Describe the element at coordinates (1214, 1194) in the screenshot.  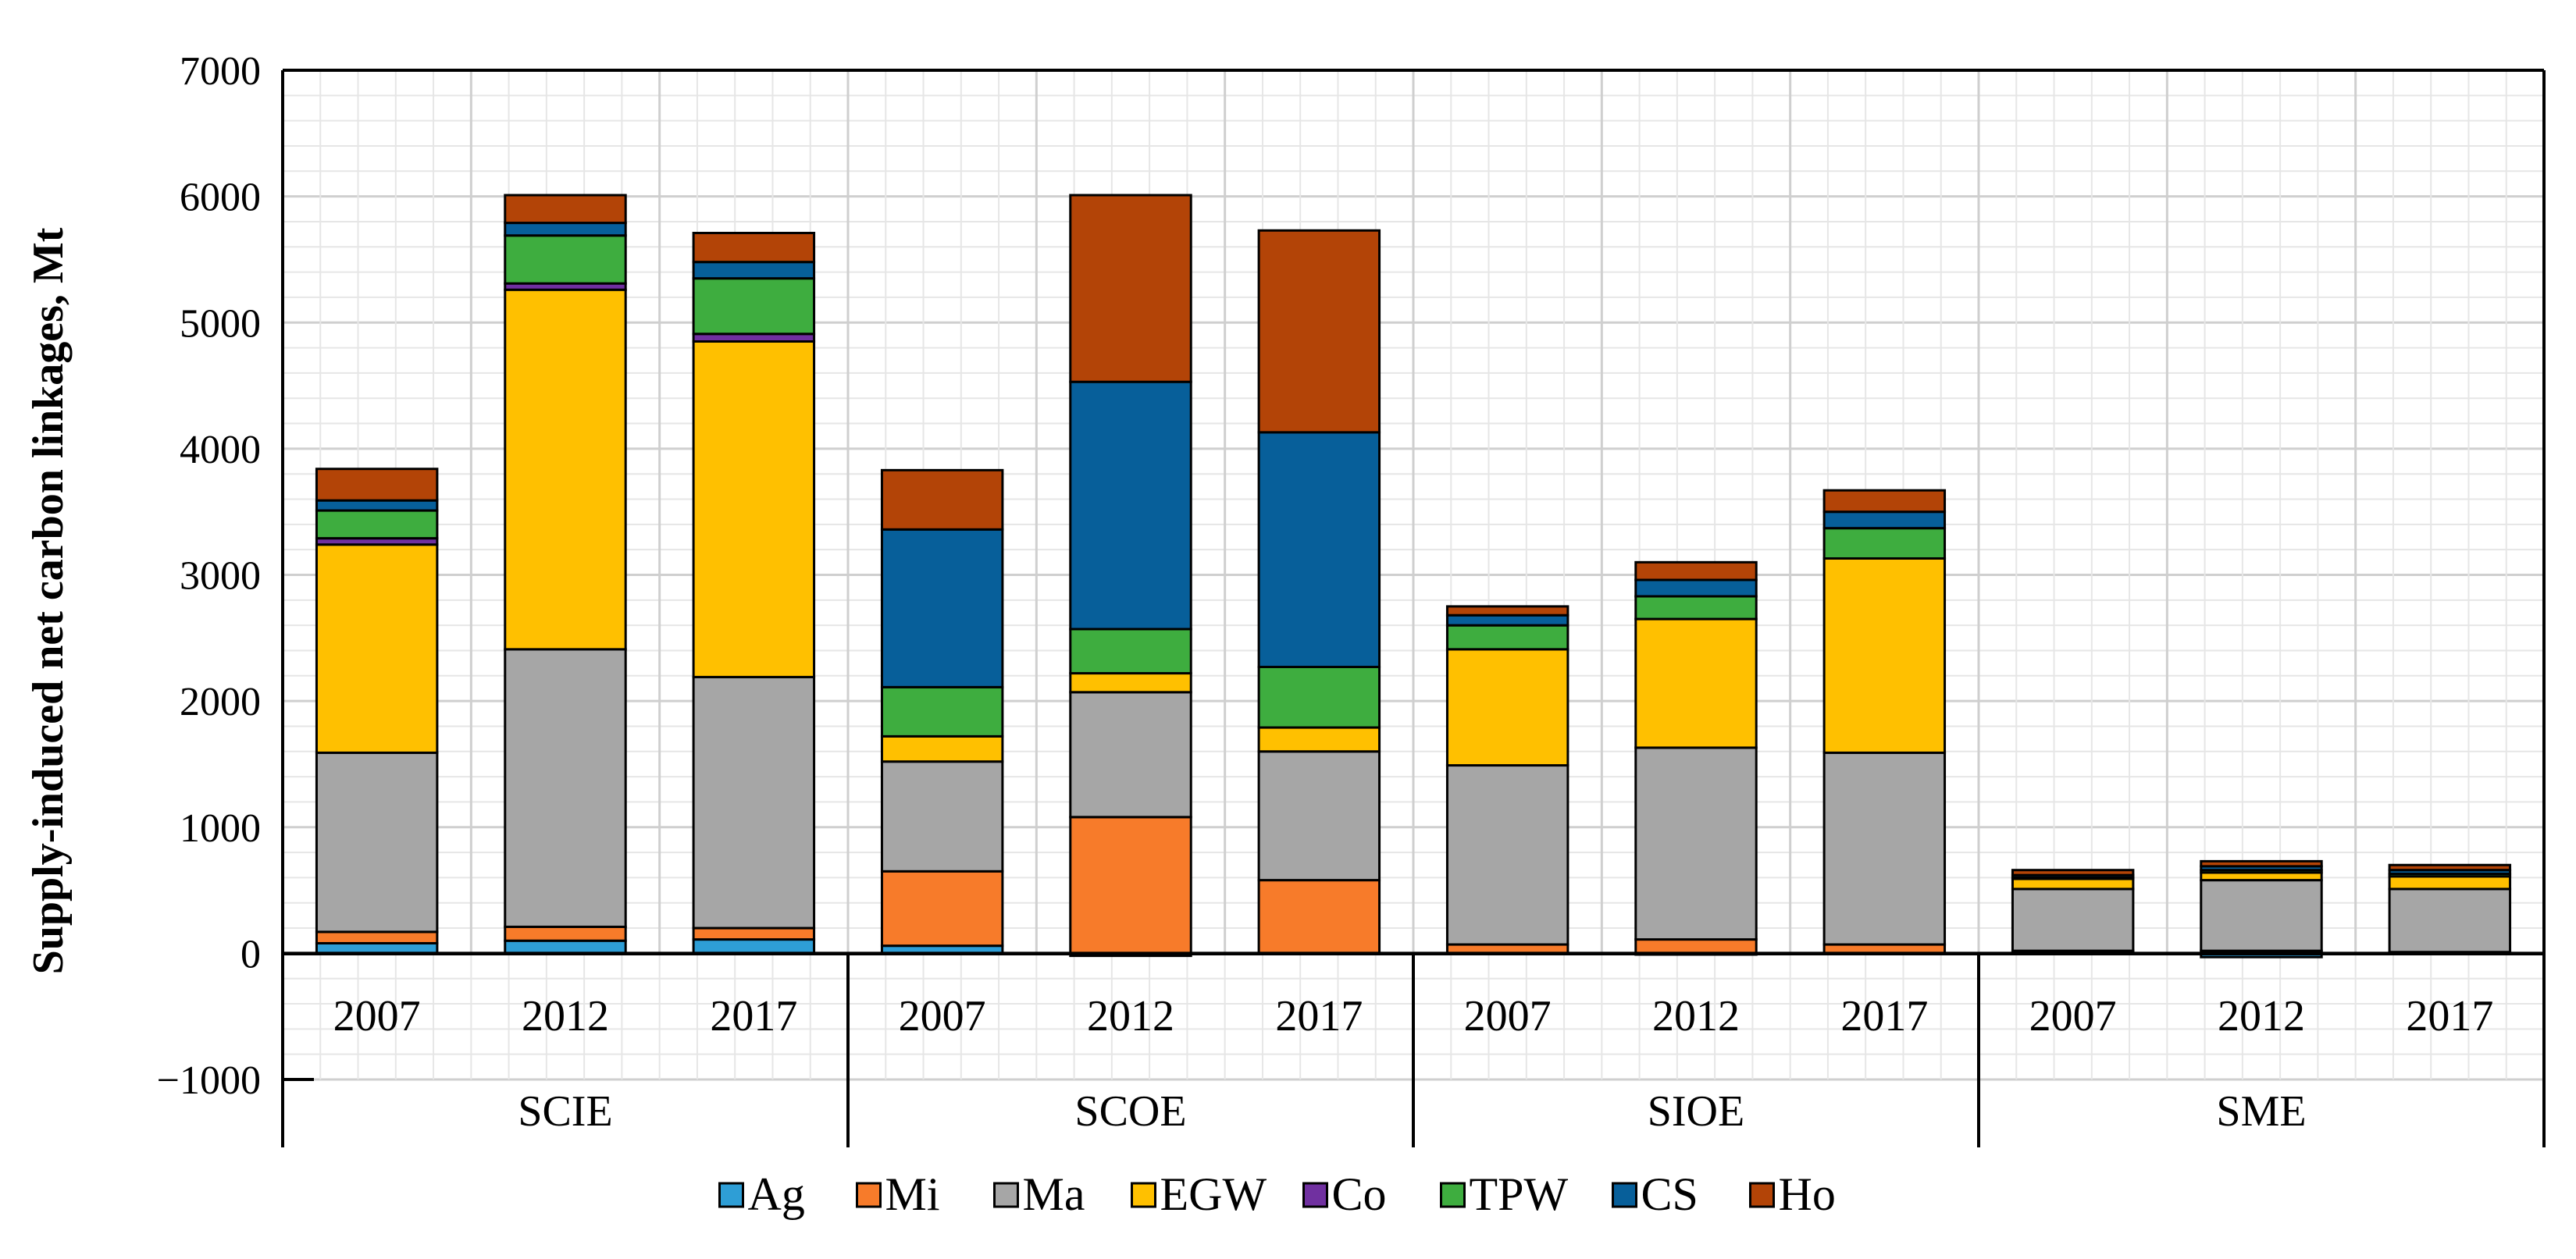
I see `legend-label-egw: EGW` at that location.